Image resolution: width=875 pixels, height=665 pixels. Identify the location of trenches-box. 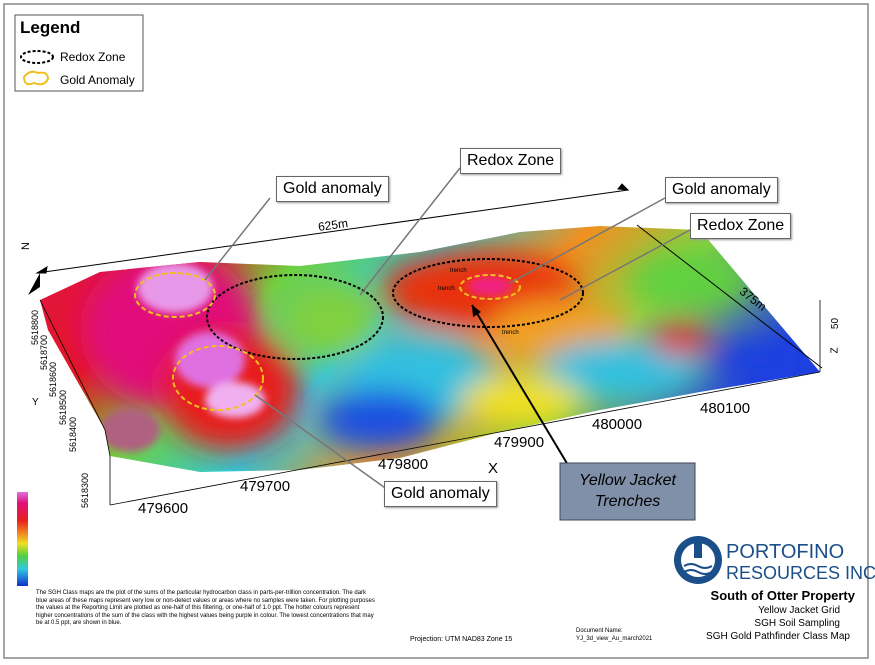
(627, 491).